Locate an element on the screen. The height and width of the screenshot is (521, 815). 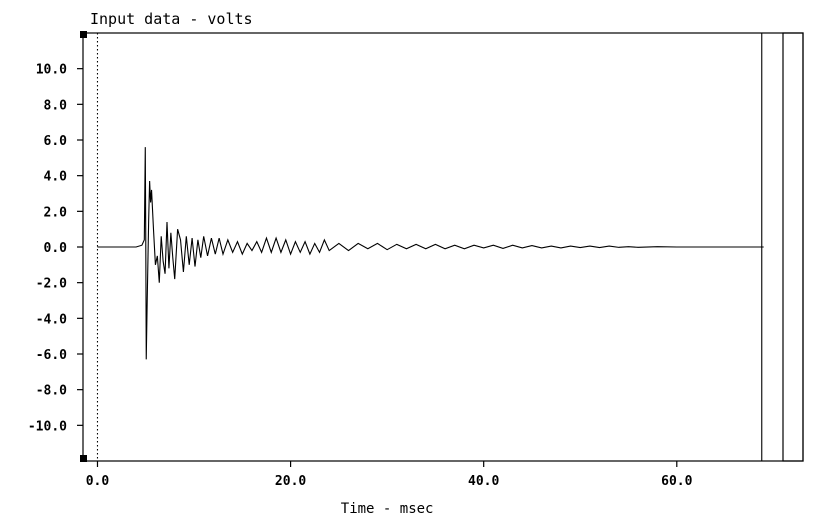
chart-title: Input data - volts is located at coordinates (171, 19).